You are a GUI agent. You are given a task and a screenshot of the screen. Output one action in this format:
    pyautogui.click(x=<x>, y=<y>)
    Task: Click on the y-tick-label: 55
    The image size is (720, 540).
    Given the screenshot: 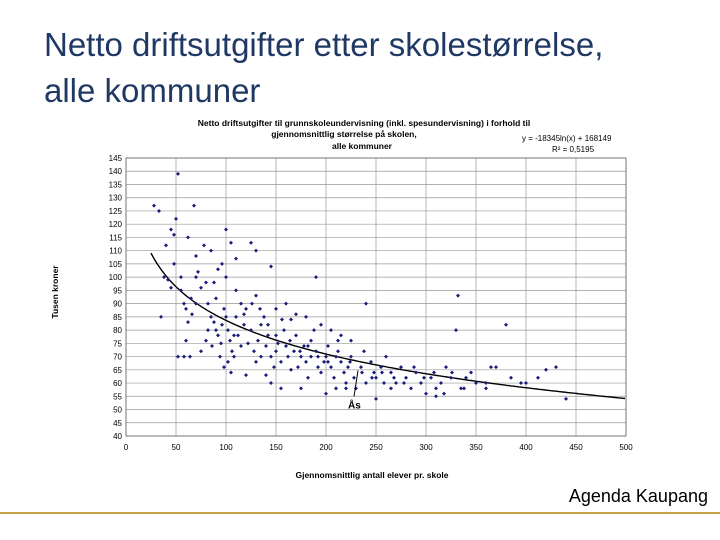 What is the action you would take?
    pyautogui.click(x=117, y=396)
    